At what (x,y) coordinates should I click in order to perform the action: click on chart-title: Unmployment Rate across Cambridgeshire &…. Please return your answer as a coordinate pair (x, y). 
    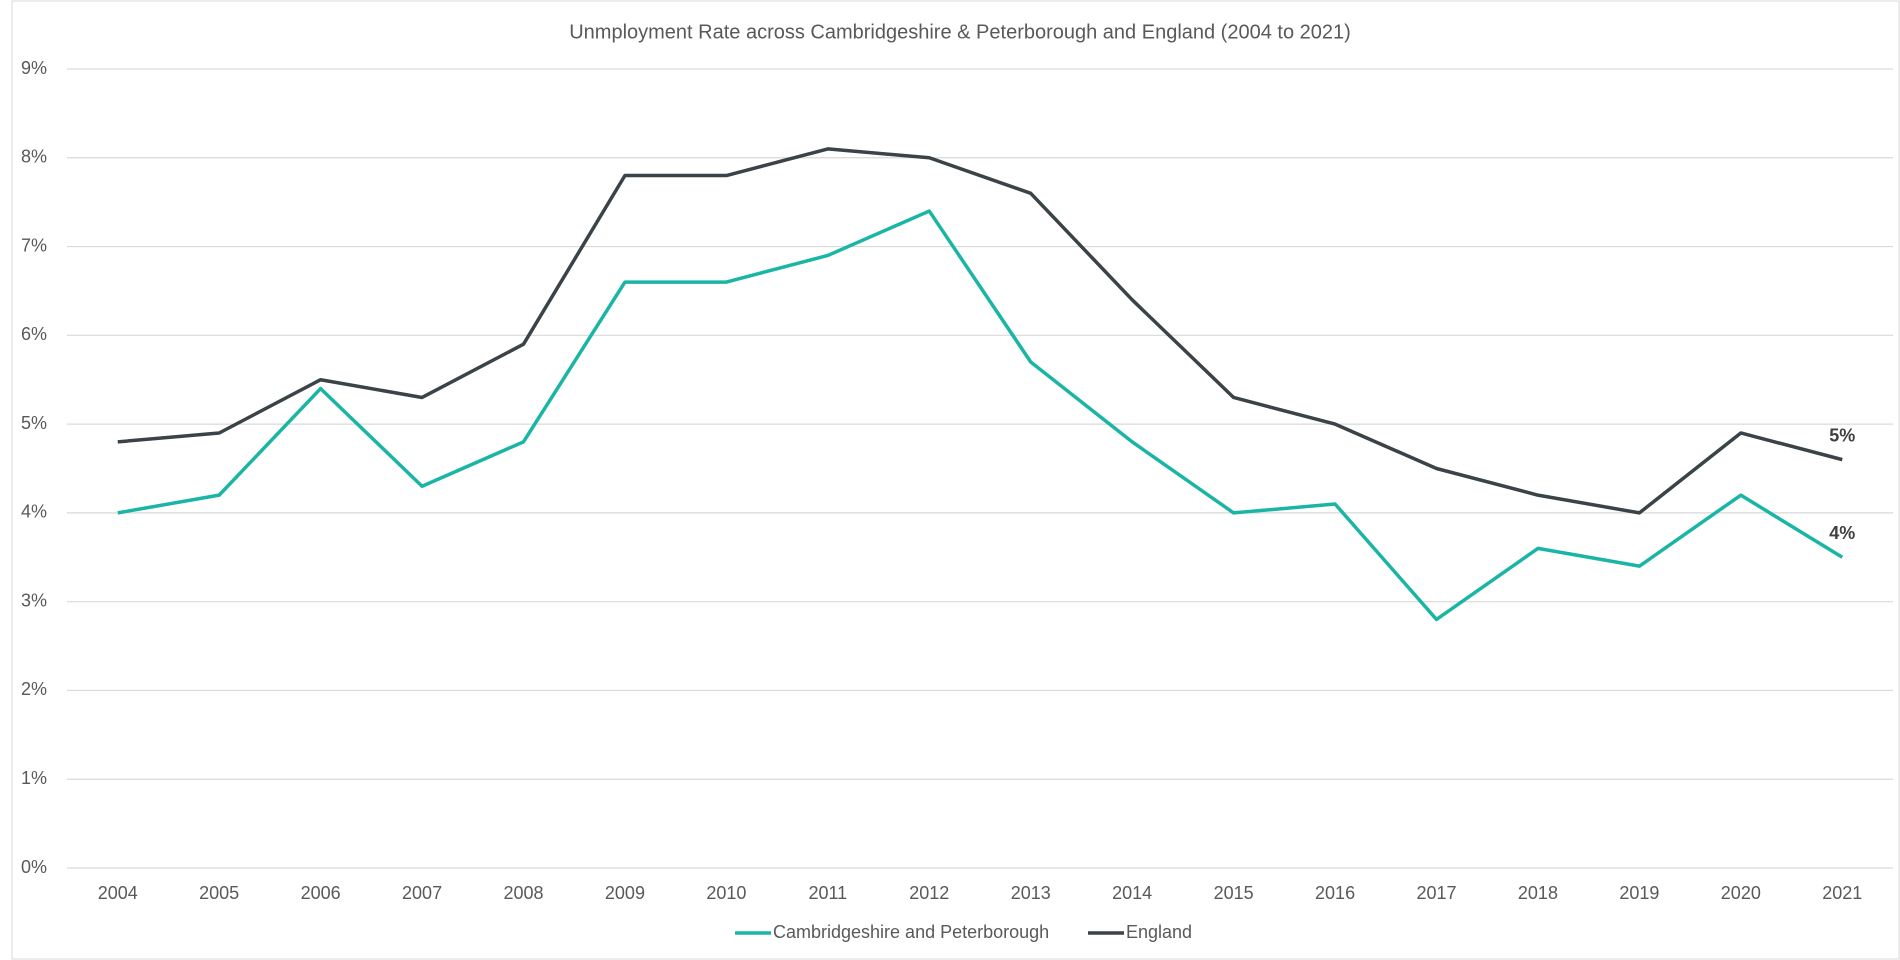
    Looking at the image, I should click on (960, 32).